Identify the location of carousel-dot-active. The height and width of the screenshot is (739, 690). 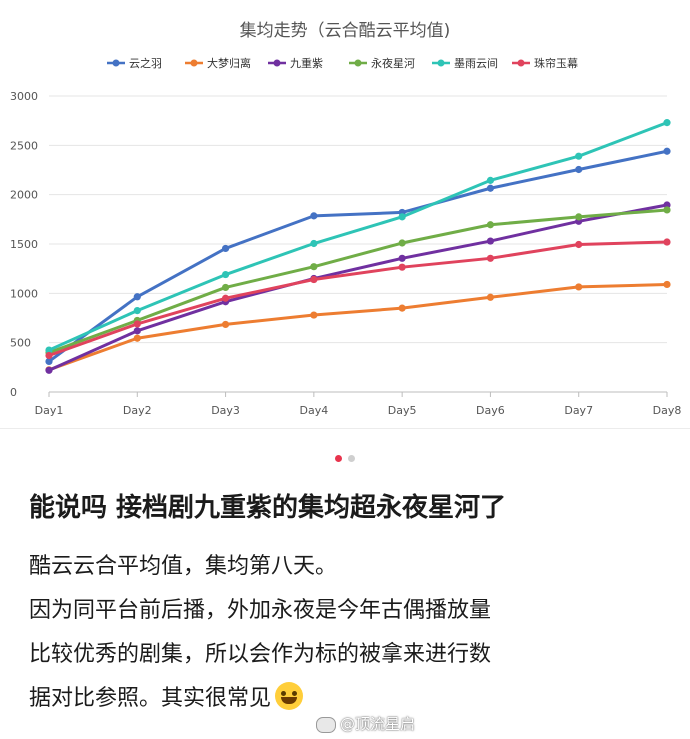
(338, 458).